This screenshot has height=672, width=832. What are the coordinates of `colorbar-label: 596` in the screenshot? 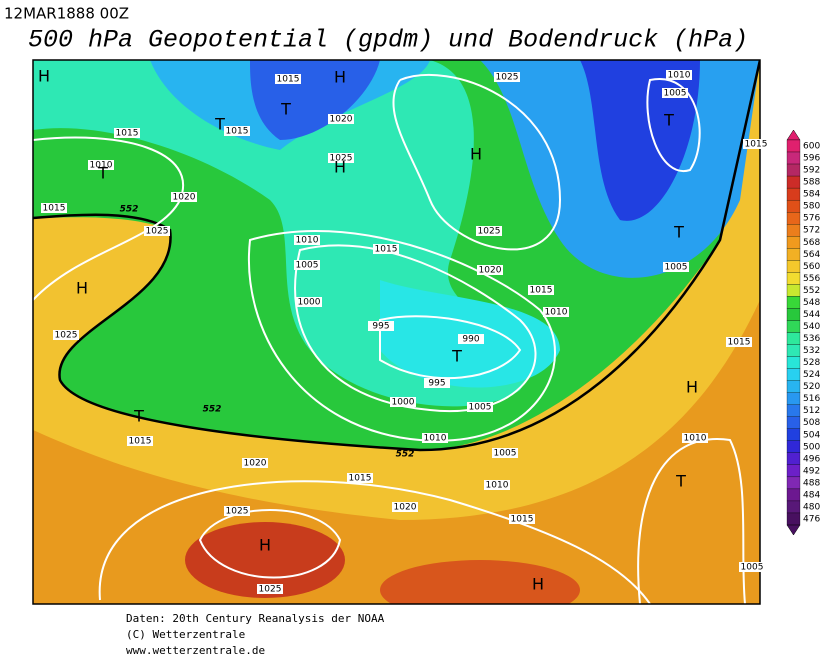 It's located at (811, 159).